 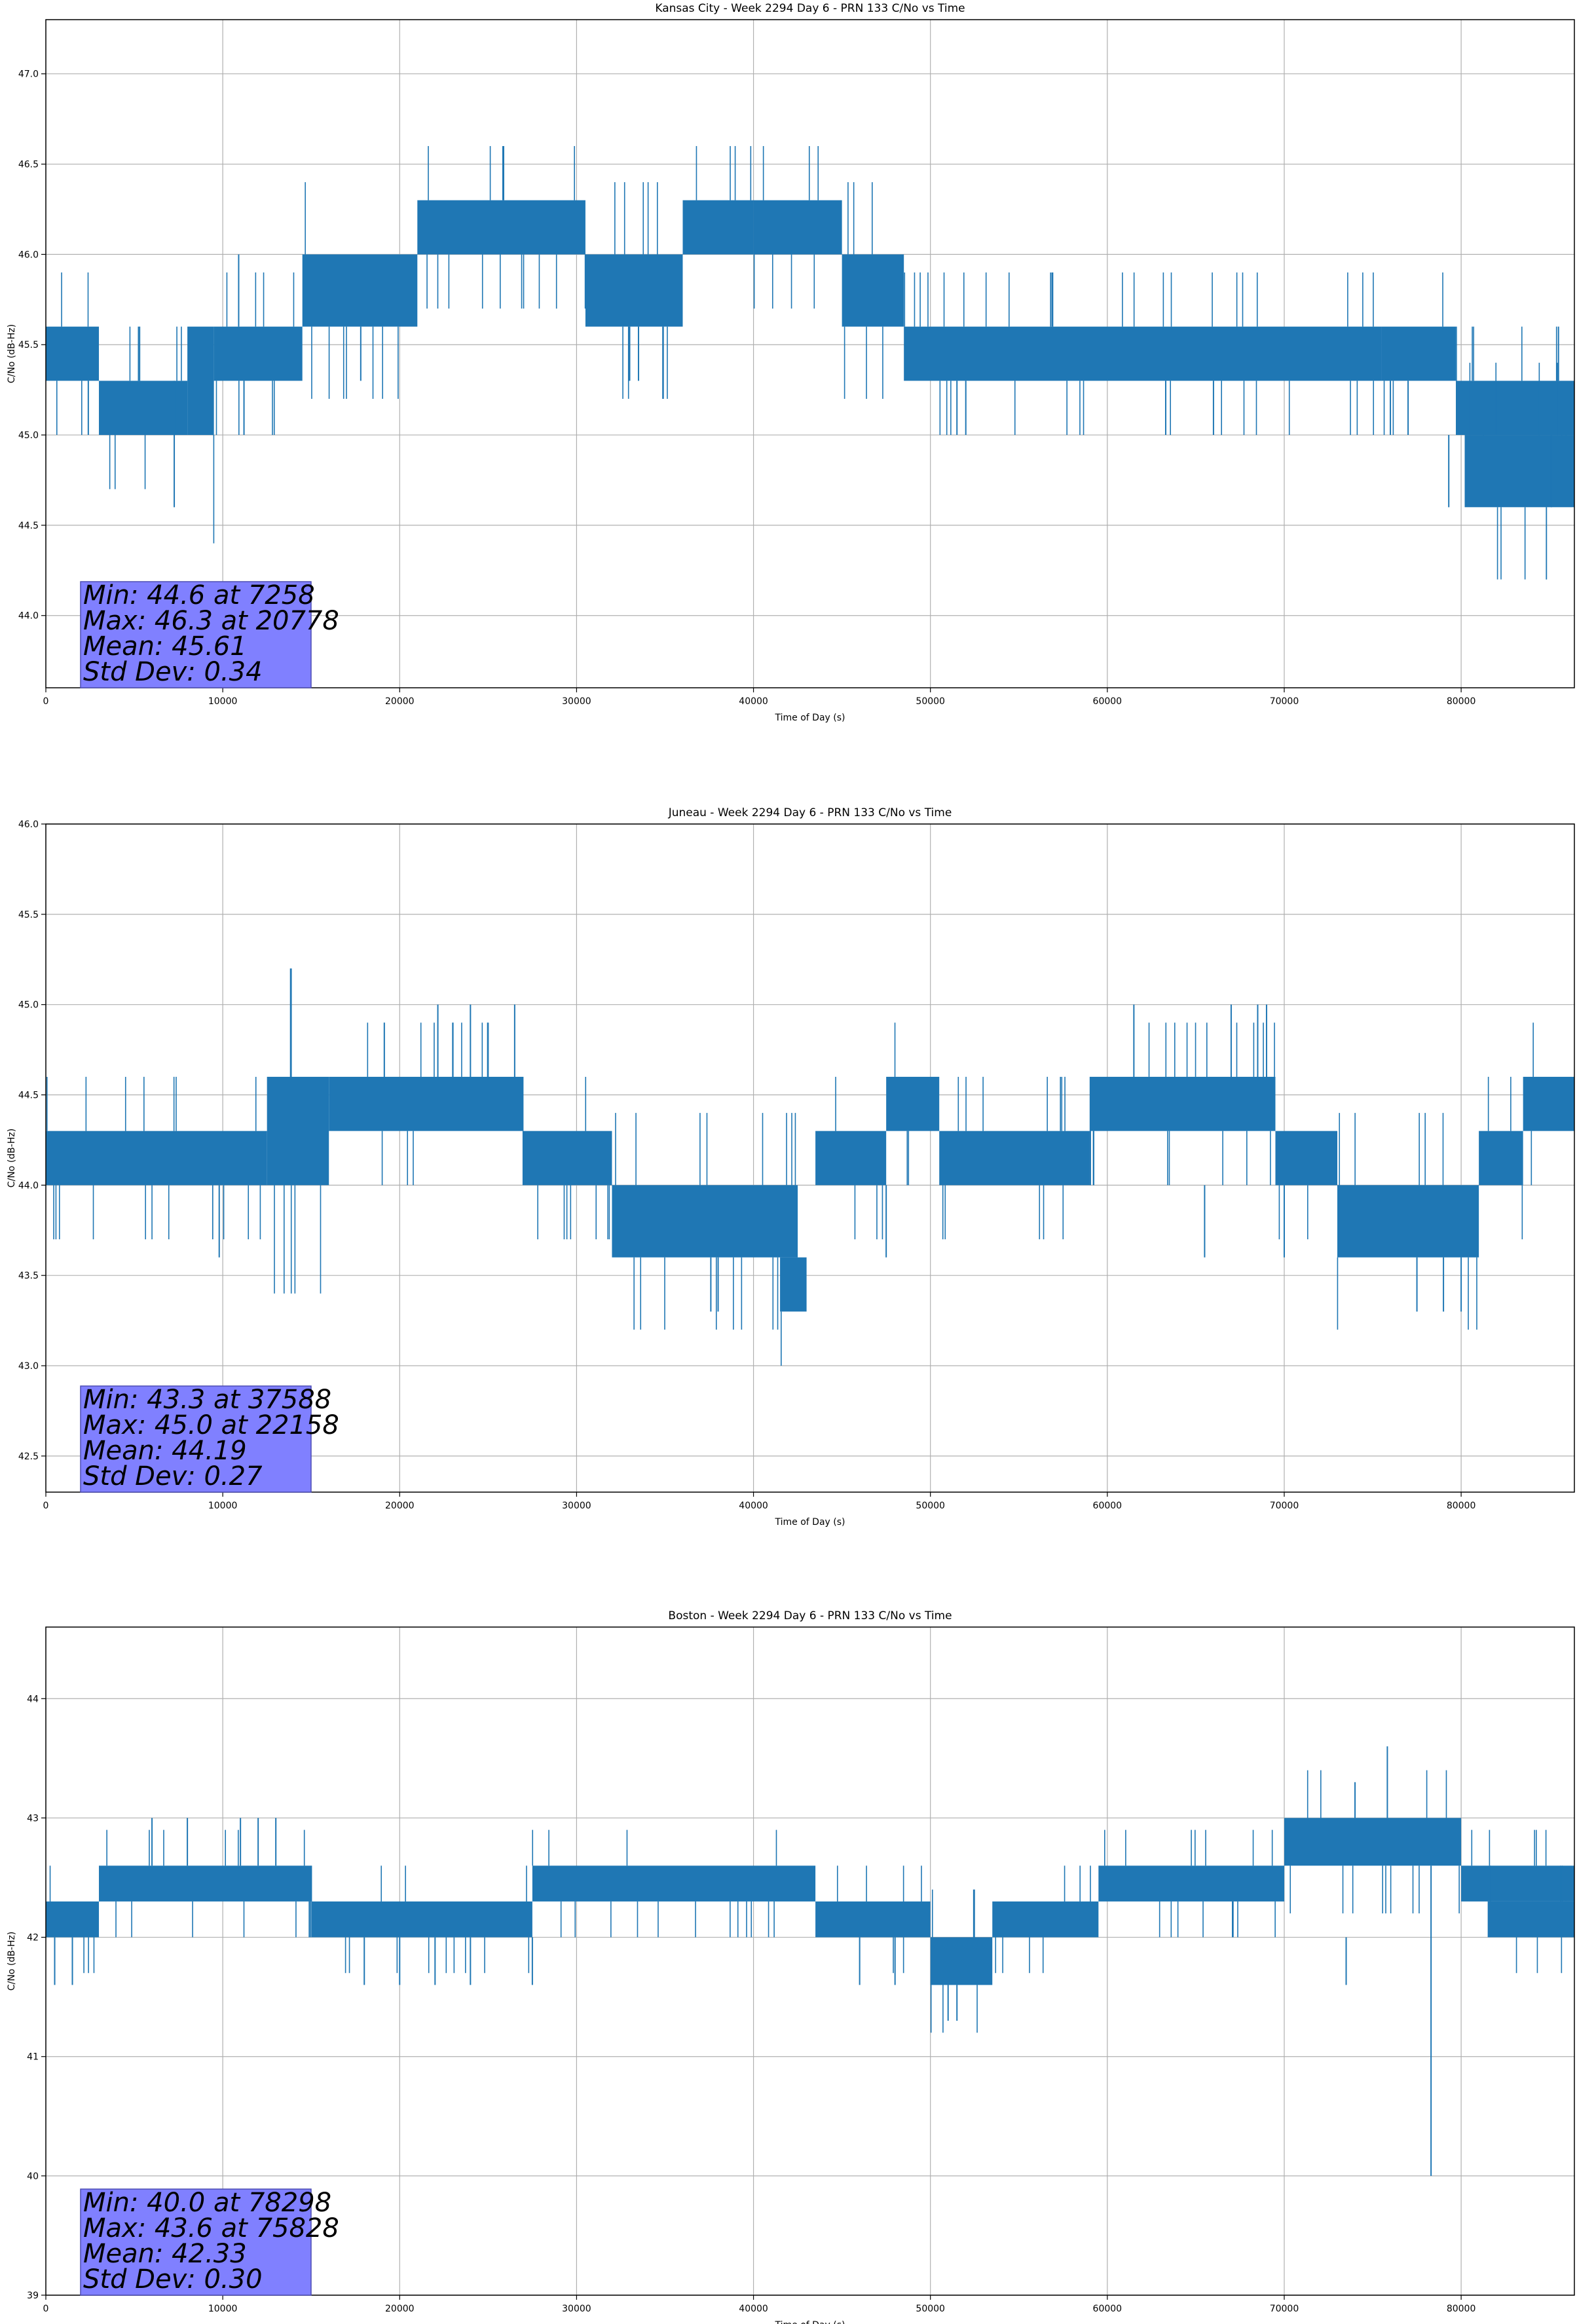 I want to click on stats-line: Max: 46.3 at 20778, so click(x=211, y=621).